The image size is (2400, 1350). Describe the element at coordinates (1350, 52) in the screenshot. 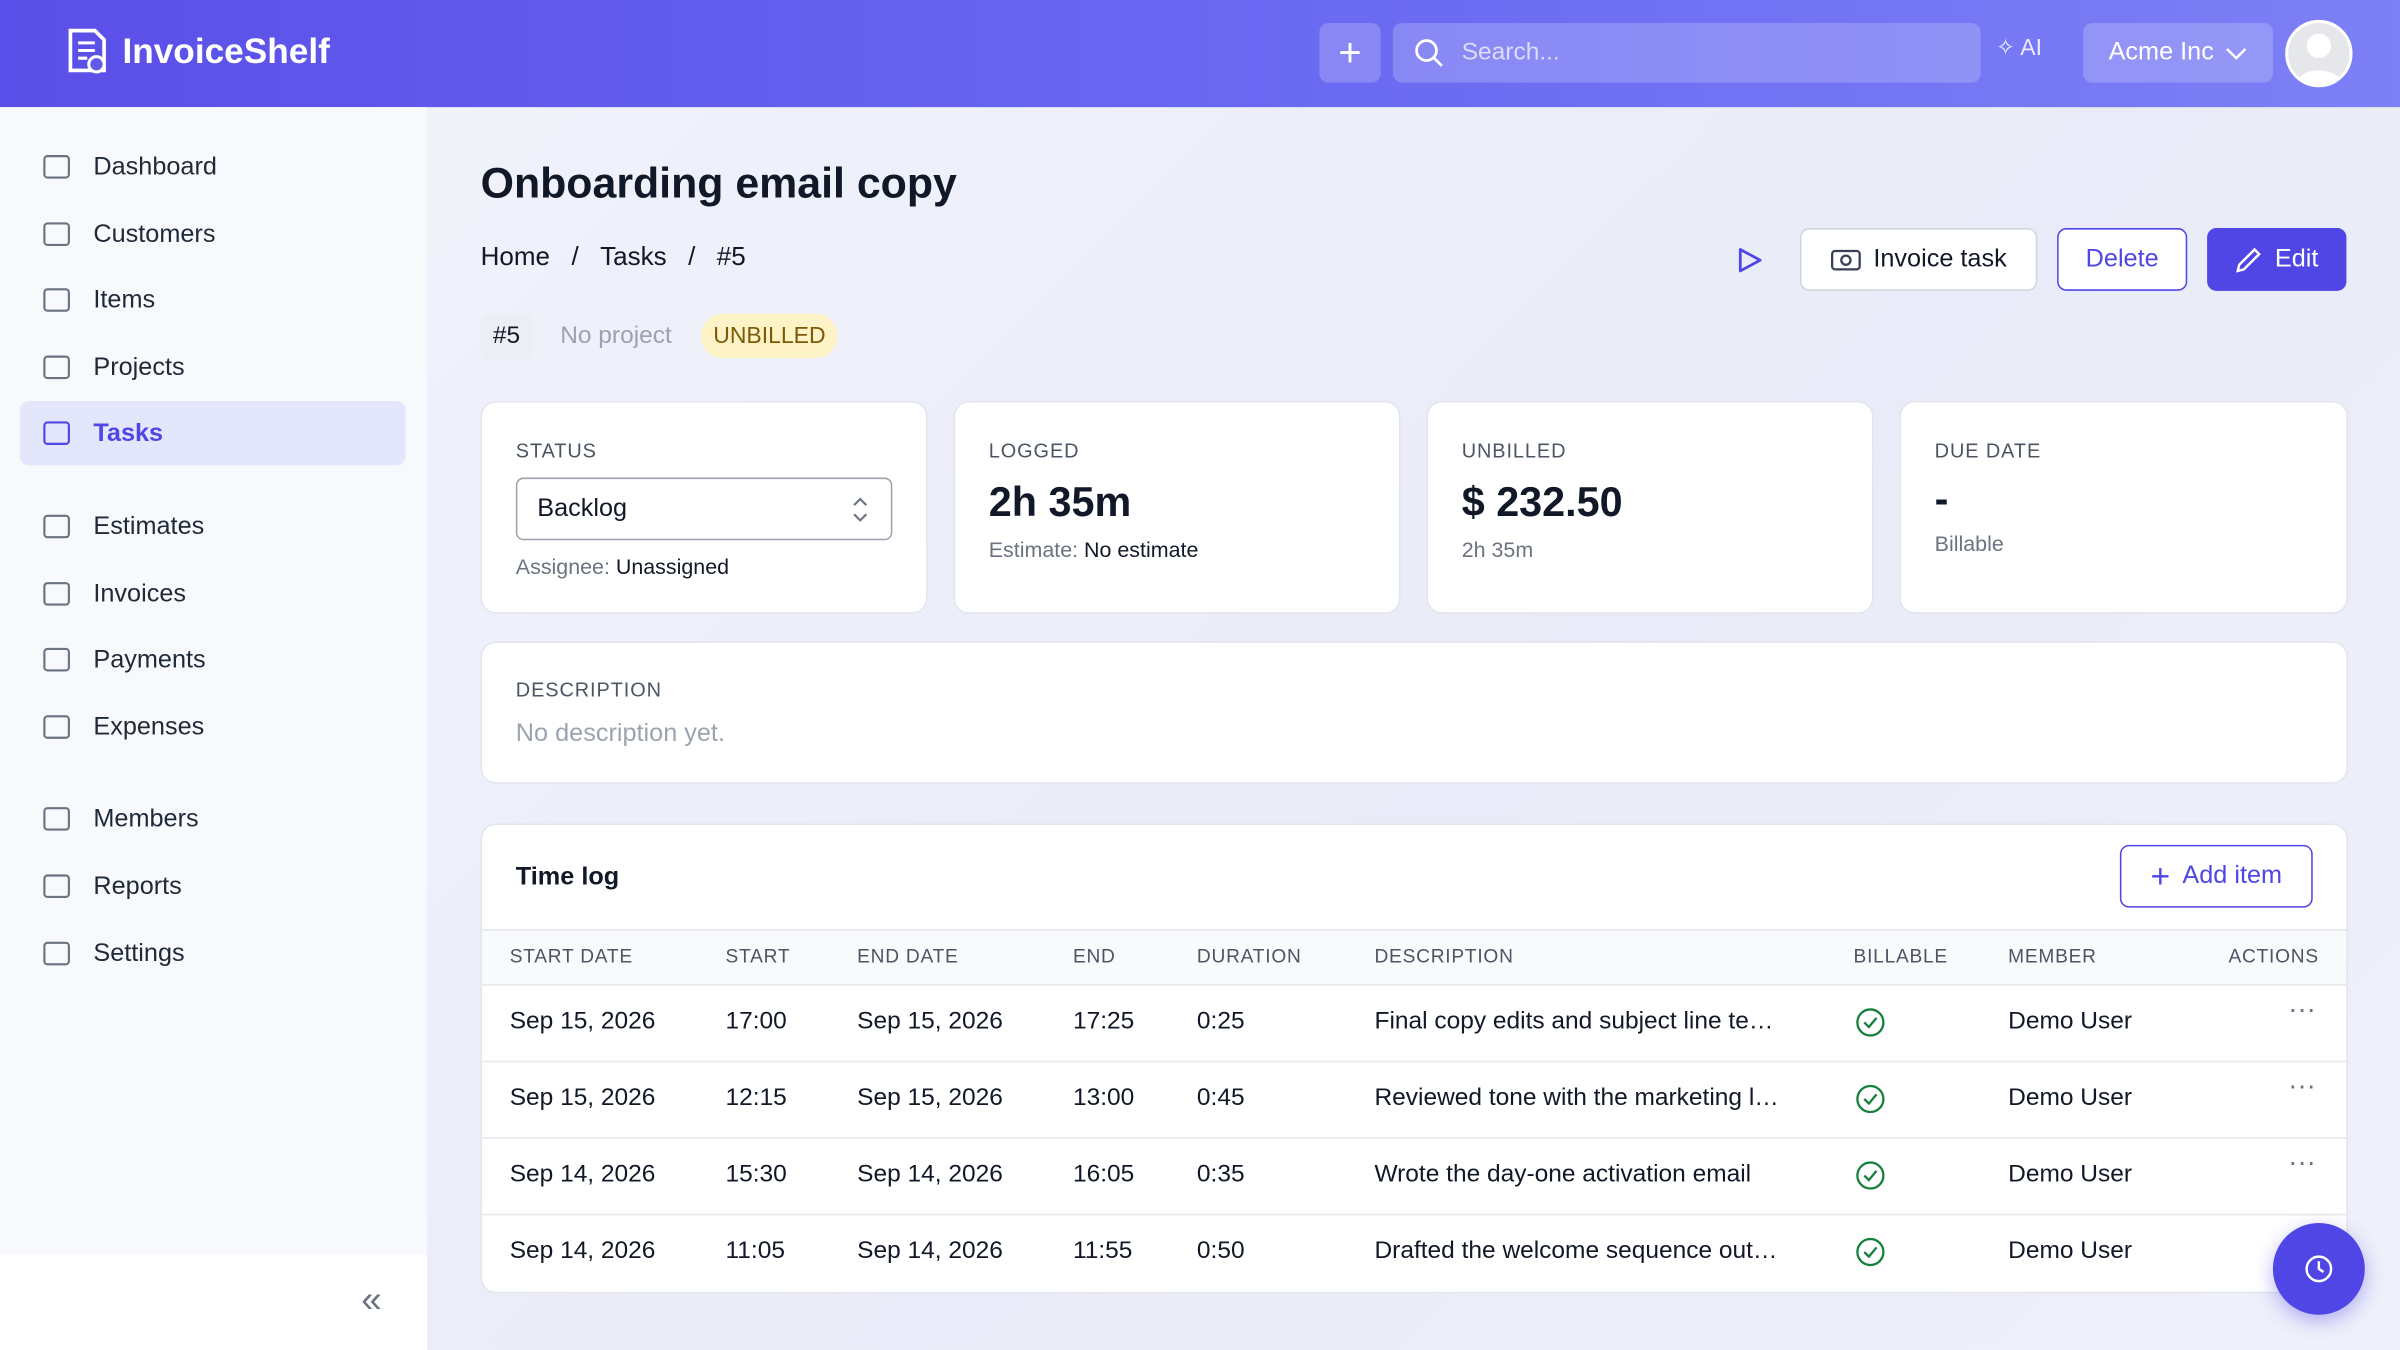

I see `quick-add-button: +` at that location.